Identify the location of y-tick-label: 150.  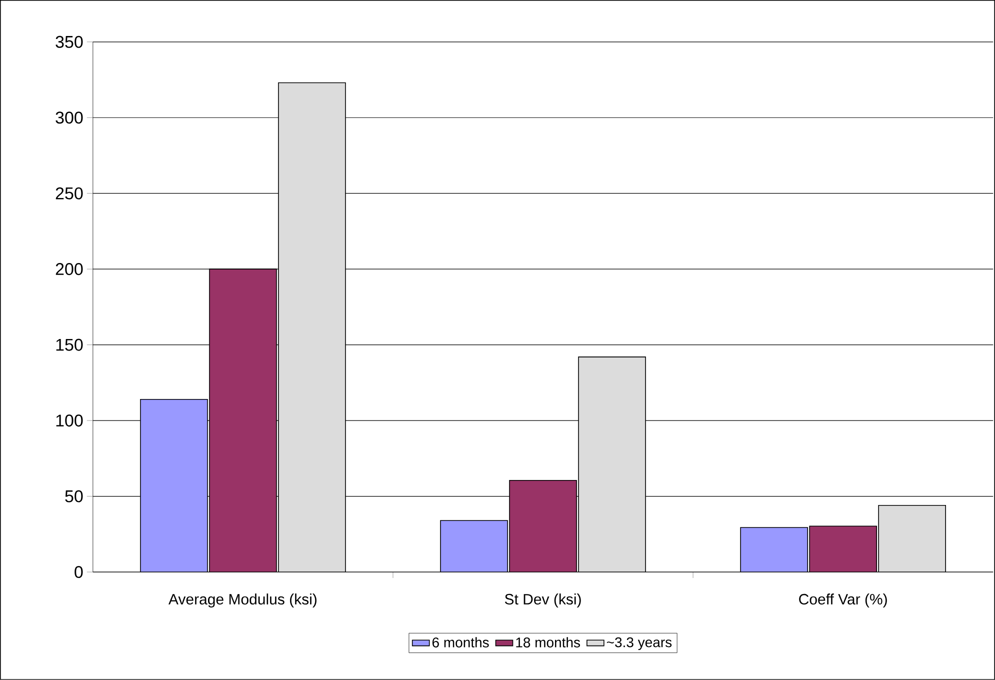
(69, 344).